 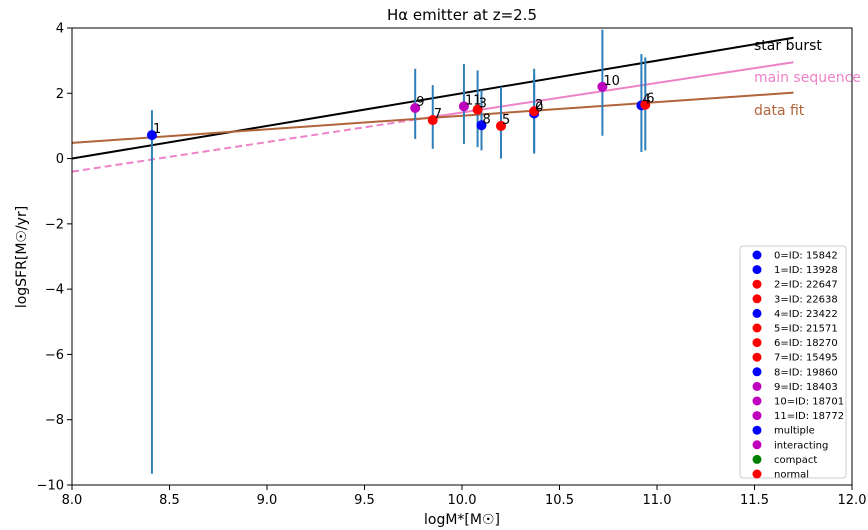 What do you see at coordinates (60, 94) in the screenshot?
I see `y-tick-label: 2` at bounding box center [60, 94].